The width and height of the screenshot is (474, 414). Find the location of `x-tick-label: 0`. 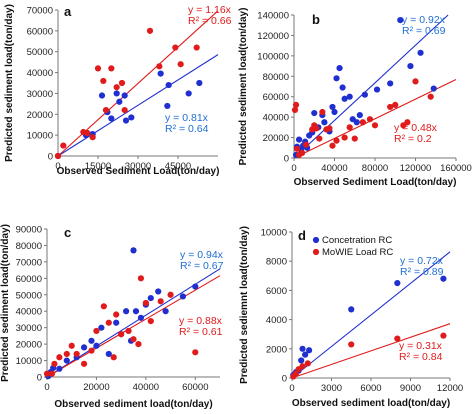

x-tick-label: 0 is located at coordinates (291, 388).